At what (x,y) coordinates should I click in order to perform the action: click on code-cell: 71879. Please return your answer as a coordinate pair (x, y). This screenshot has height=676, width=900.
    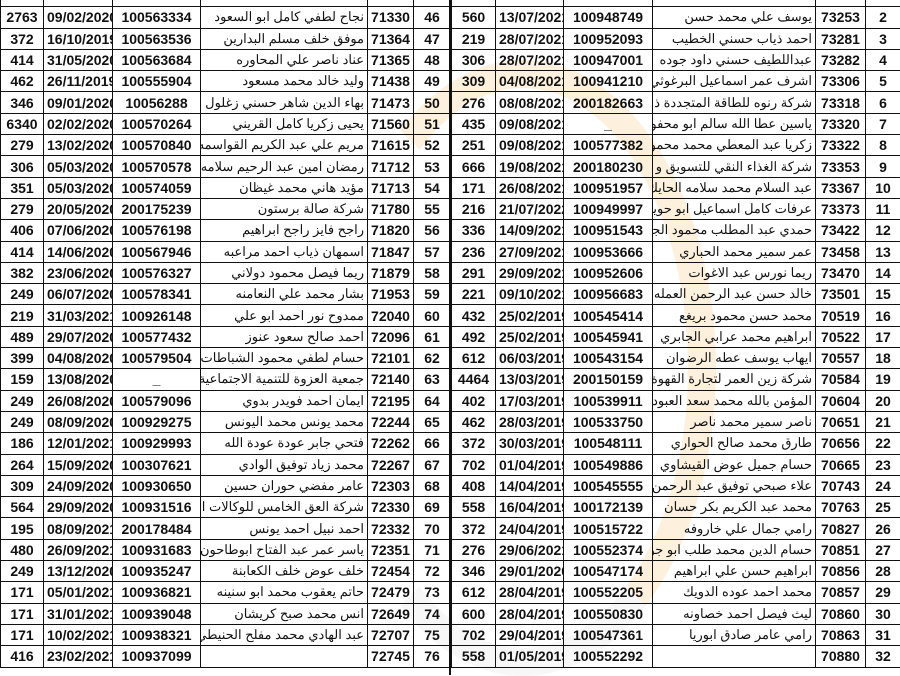
    Looking at the image, I should click on (391, 272).